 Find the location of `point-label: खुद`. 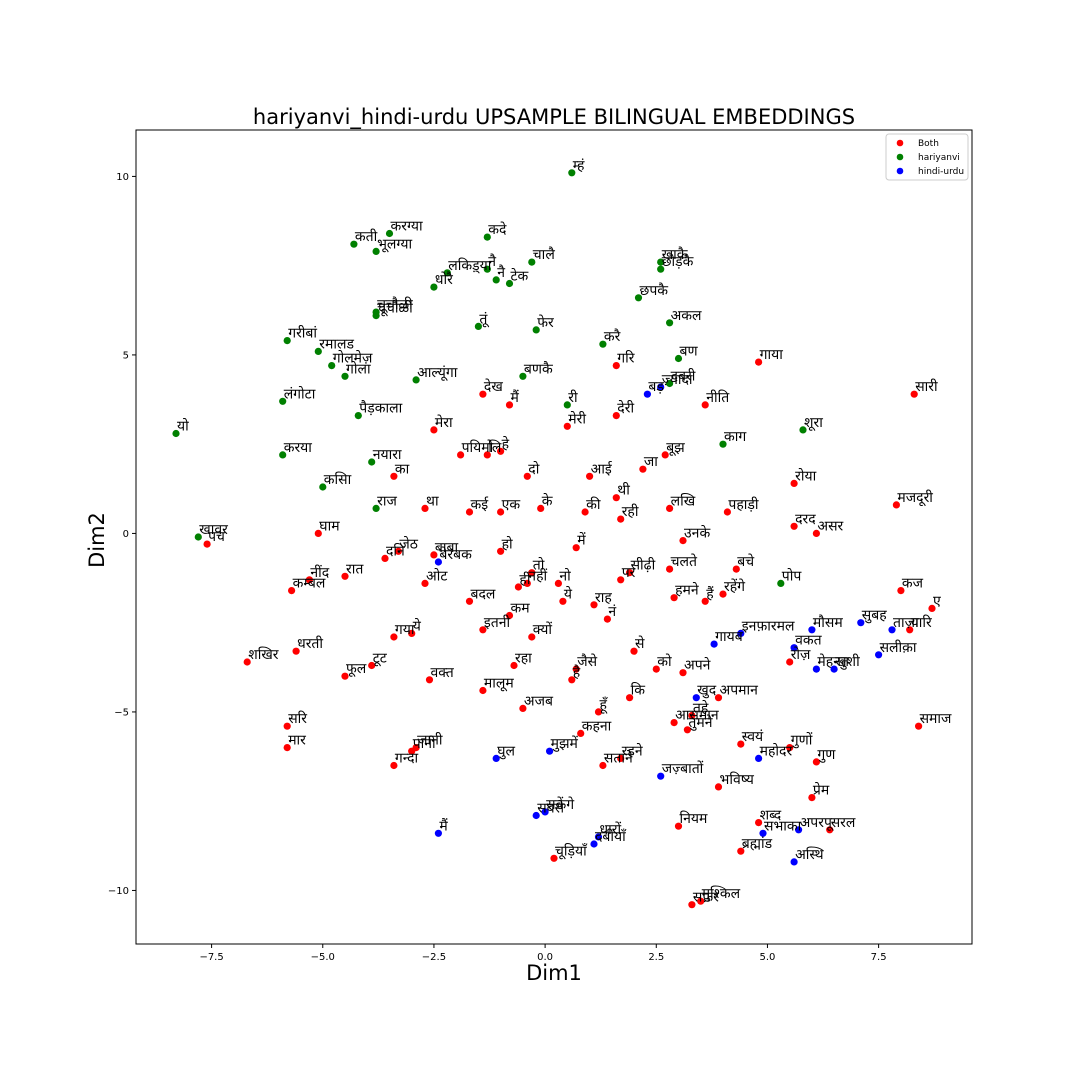

point-label: खुद is located at coordinates (706, 691).